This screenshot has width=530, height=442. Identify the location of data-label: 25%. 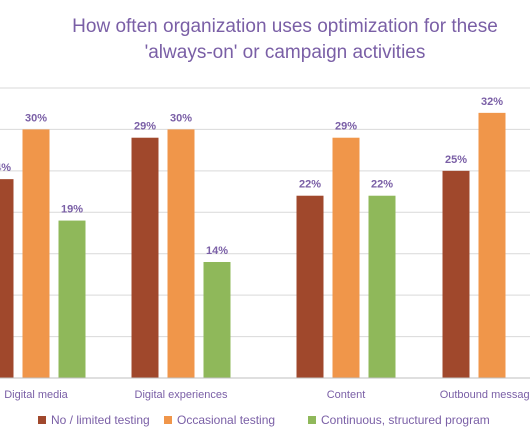
(456, 160).